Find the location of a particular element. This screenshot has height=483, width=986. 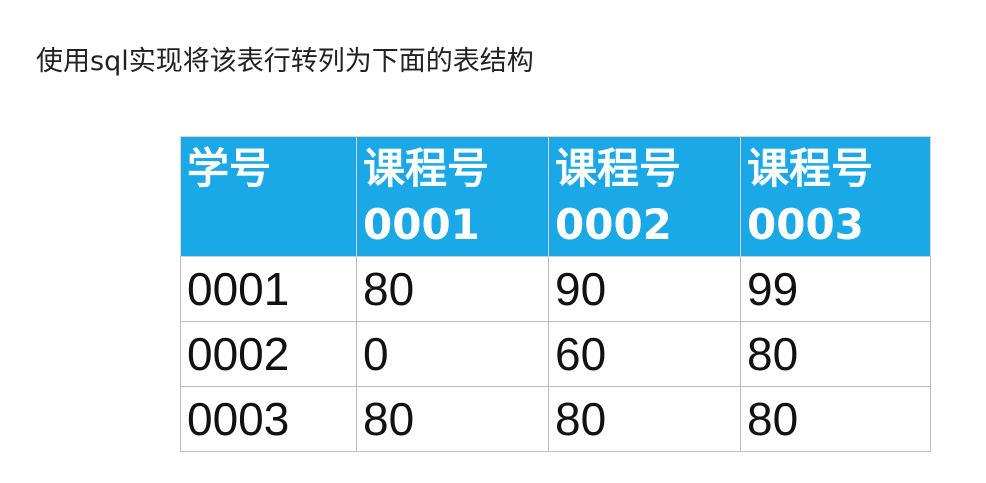

table-cell: 0001 is located at coordinates (268, 289).